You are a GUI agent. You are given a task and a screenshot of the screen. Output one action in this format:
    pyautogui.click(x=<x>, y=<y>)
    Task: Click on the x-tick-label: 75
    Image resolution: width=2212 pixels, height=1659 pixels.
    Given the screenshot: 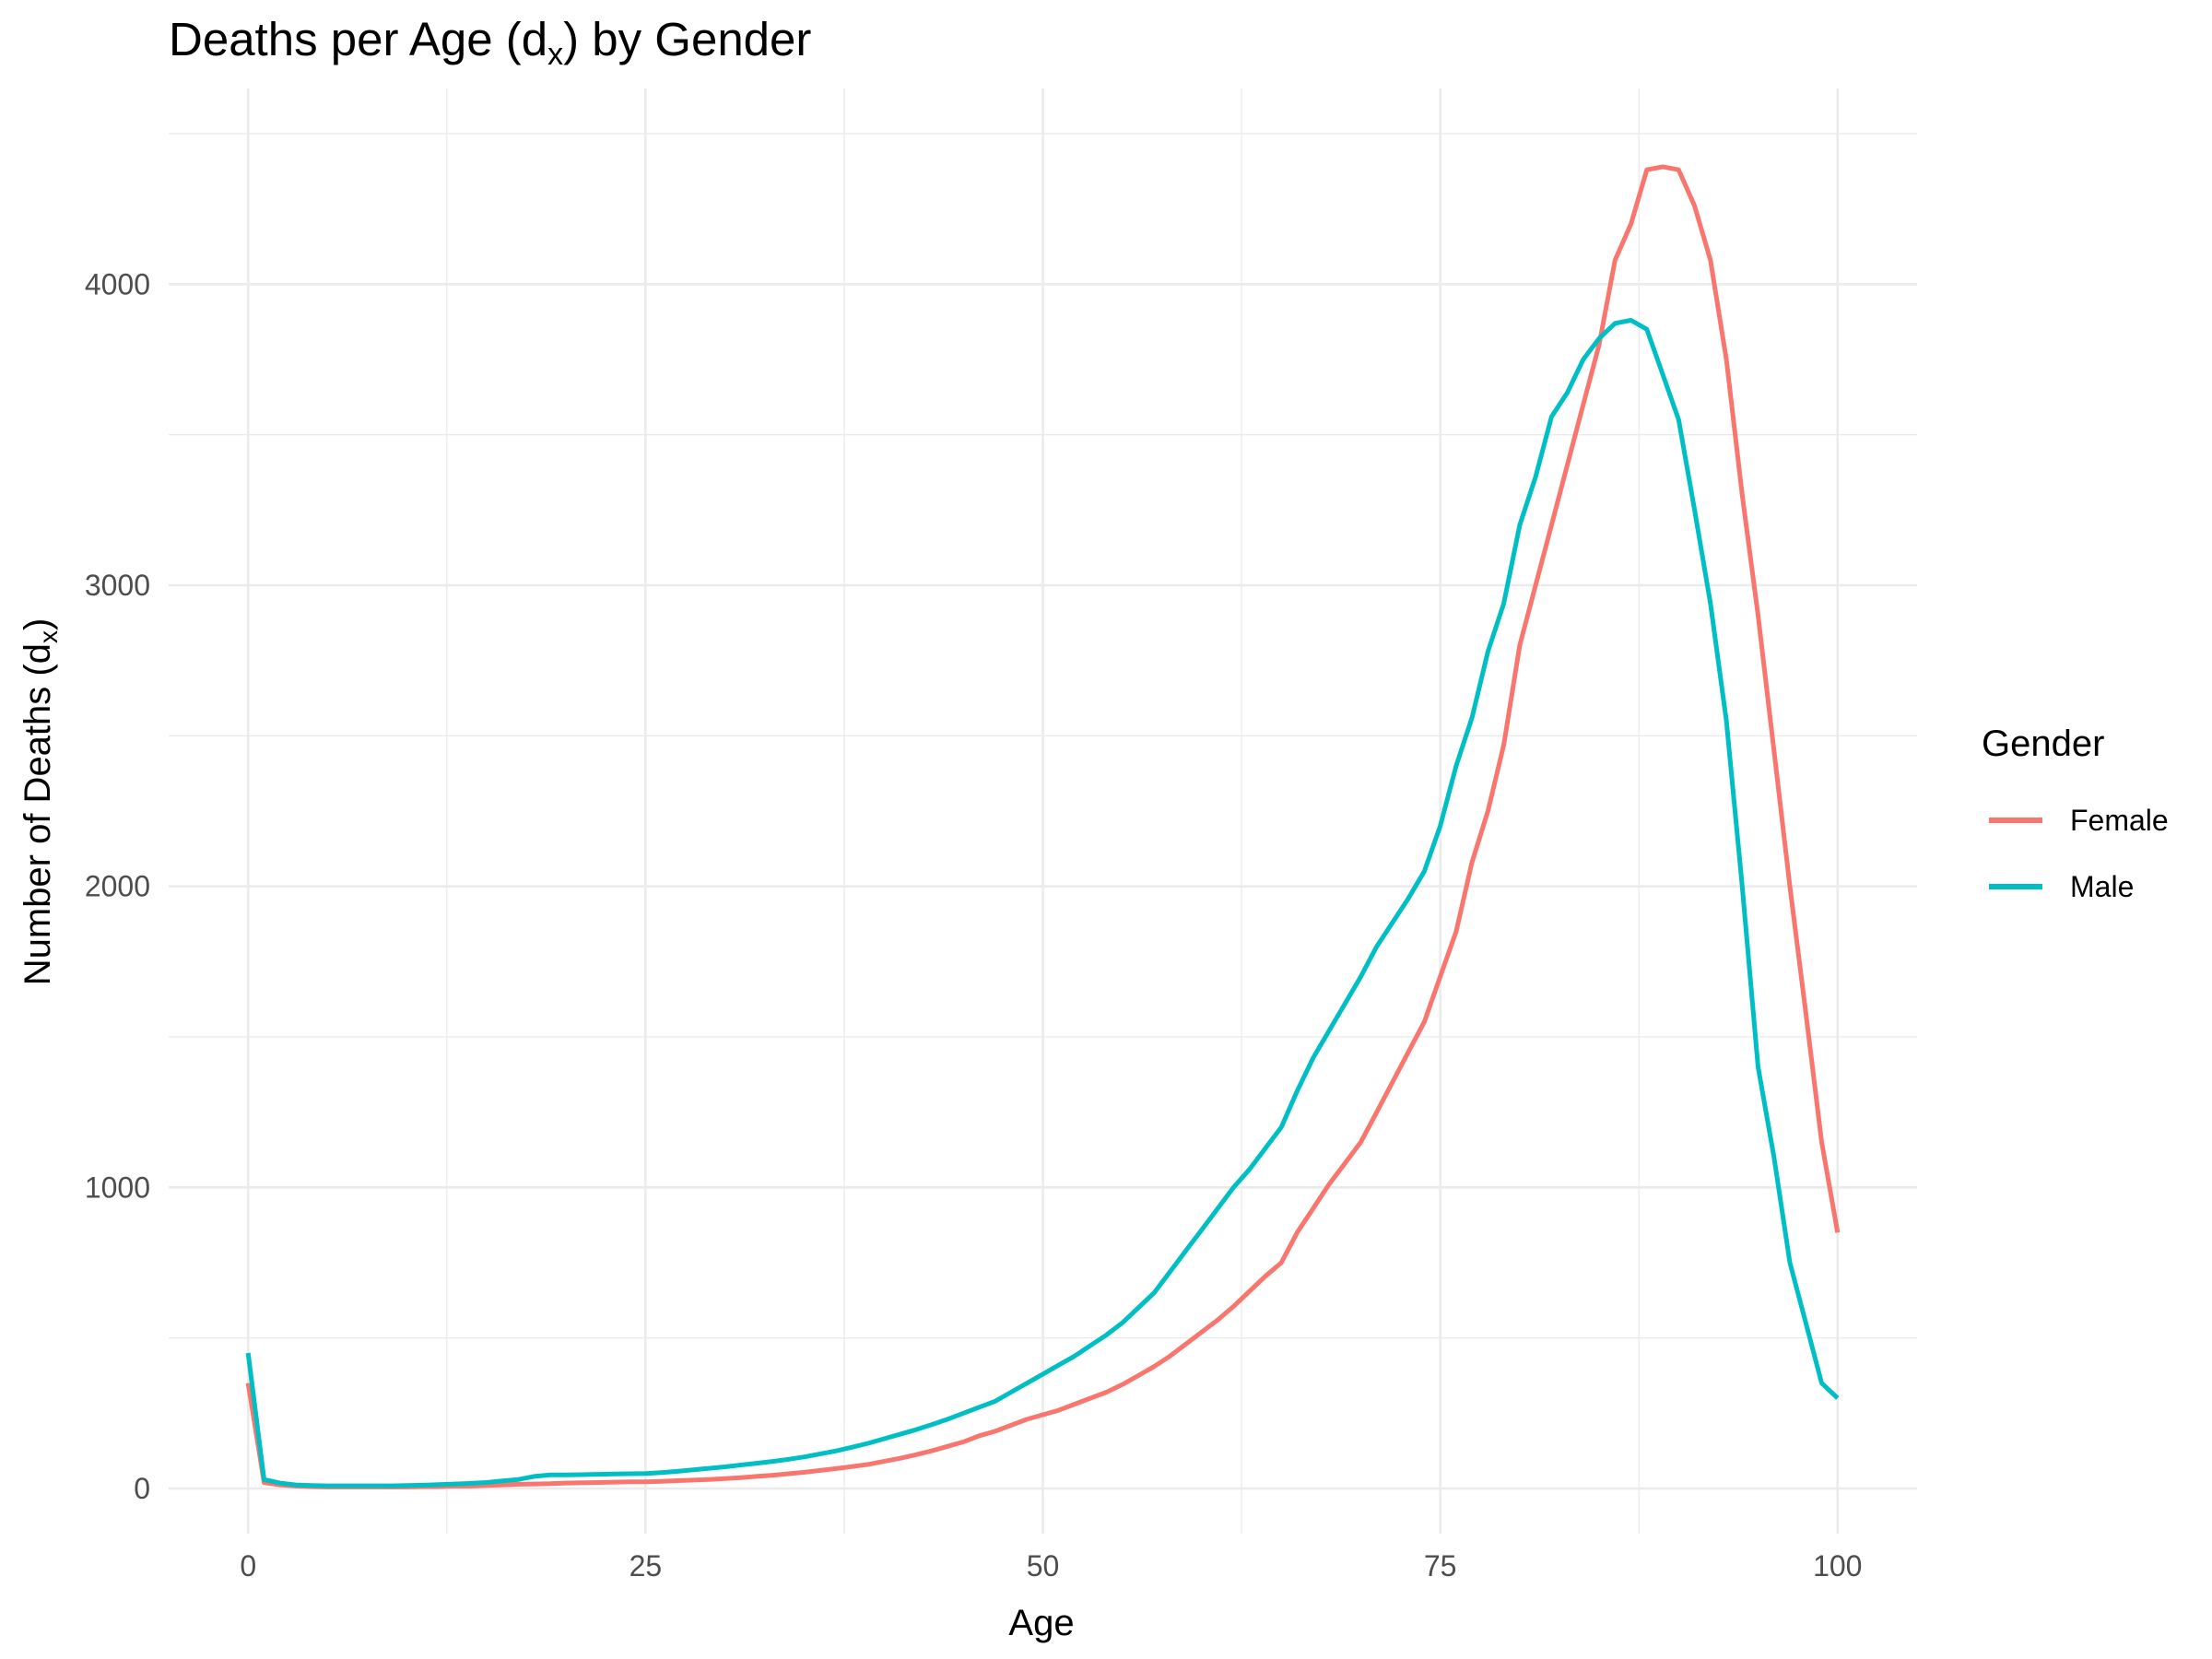 What is the action you would take?
    pyautogui.click(x=1440, y=1566)
    